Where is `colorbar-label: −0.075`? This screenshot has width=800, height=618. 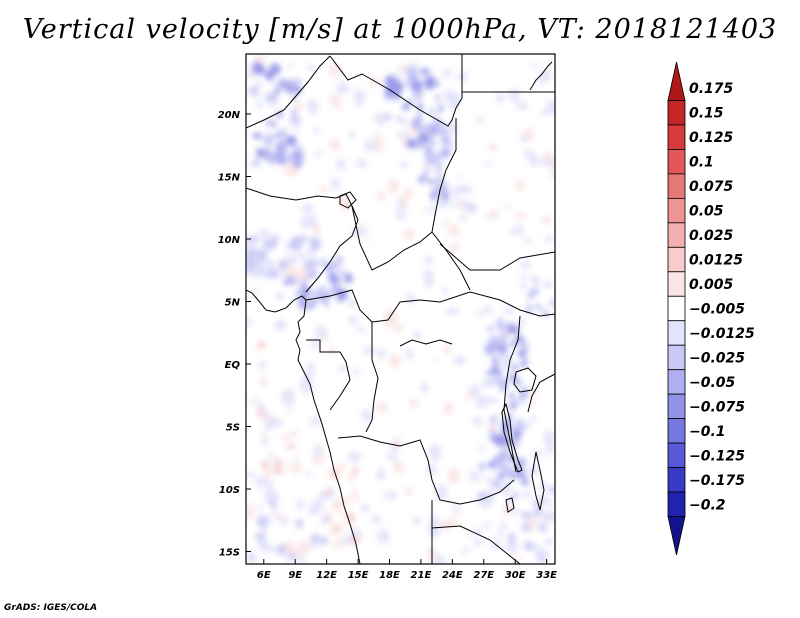
colorbar-label: −0.075 is located at coordinates (717, 407).